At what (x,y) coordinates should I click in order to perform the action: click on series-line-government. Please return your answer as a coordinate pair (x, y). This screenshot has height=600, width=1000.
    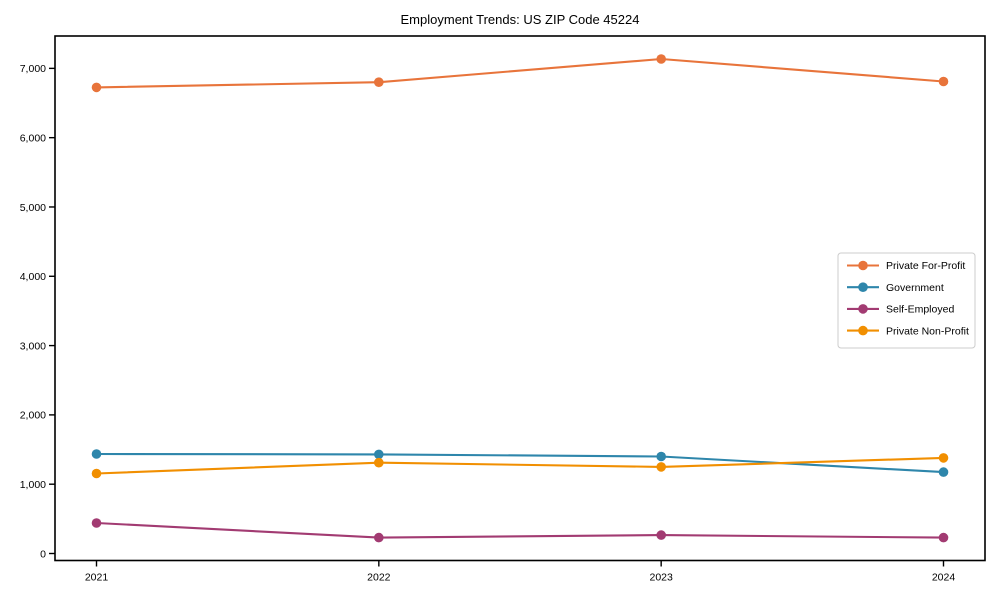
    Looking at the image, I should click on (520, 463).